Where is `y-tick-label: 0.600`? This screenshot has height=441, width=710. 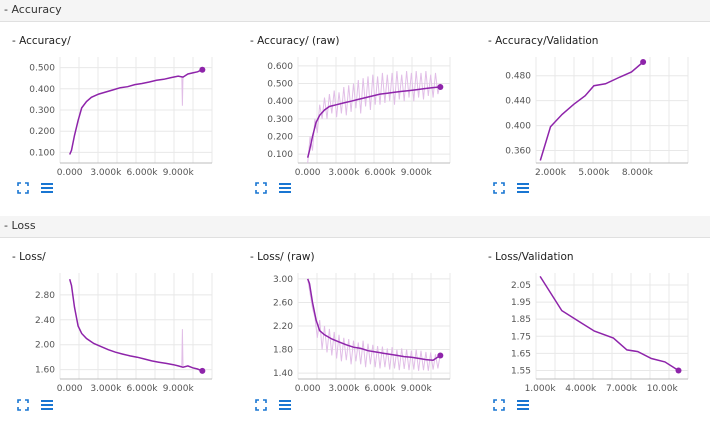
y-tick-label: 0.600 is located at coordinates (280, 67).